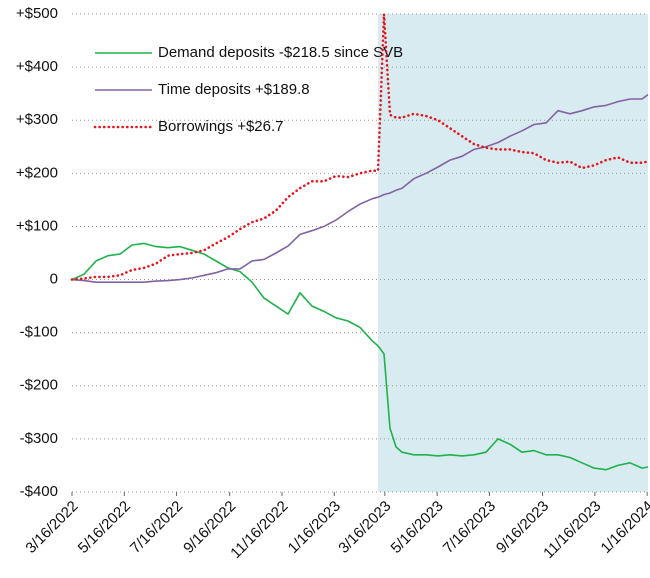 The image size is (650, 578). What do you see at coordinates (37, 225) in the screenshot?
I see `y-tick-label: +$100` at bounding box center [37, 225].